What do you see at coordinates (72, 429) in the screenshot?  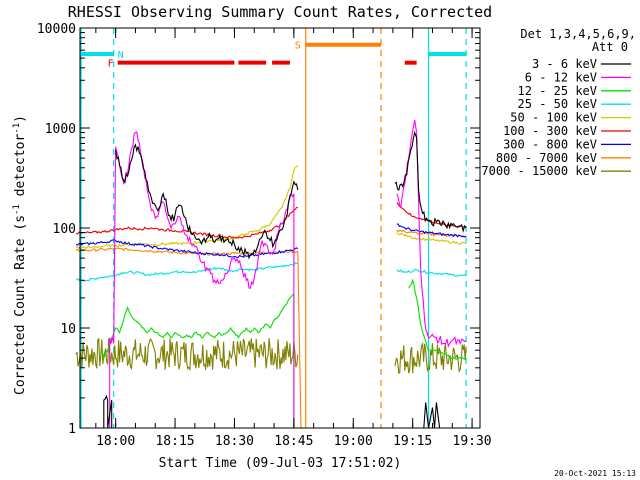 I see `y-tick-label: 1` at bounding box center [72, 429].